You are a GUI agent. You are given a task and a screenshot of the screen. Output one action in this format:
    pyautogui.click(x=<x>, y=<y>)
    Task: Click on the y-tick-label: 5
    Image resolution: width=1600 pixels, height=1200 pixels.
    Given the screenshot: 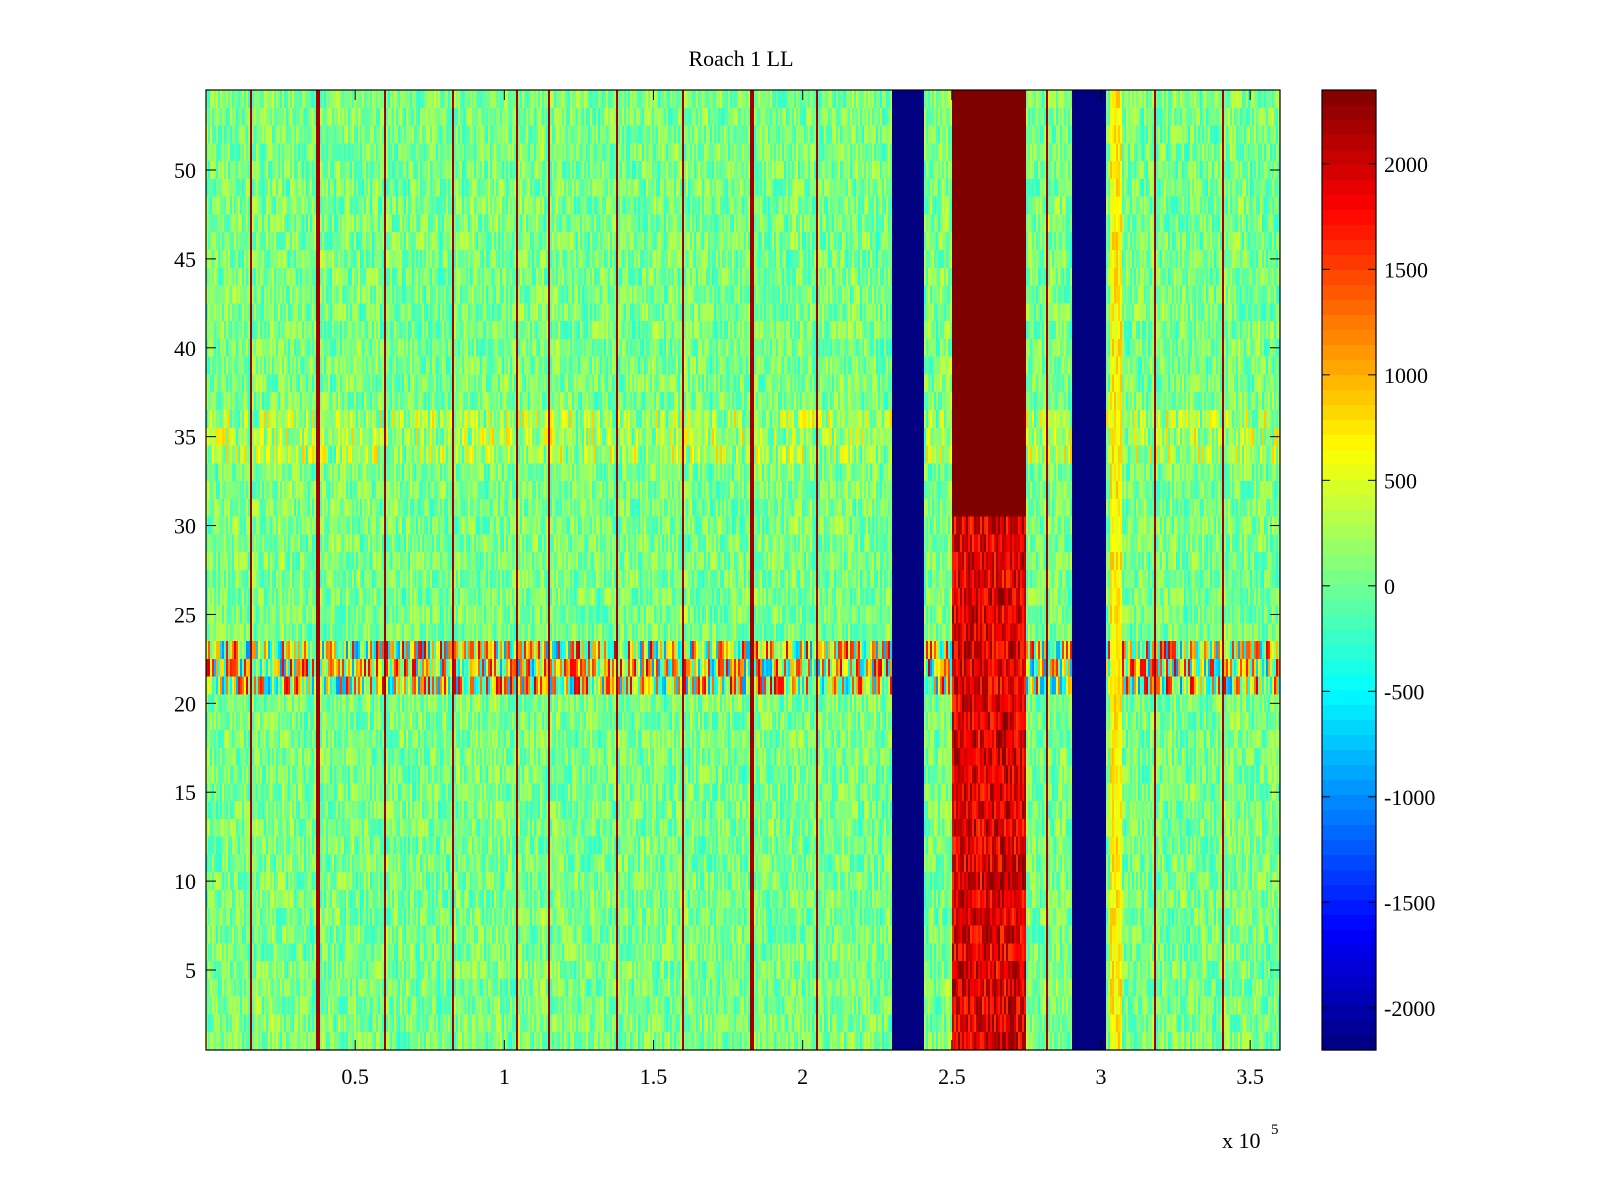 What is the action you would take?
    pyautogui.click(x=190, y=970)
    